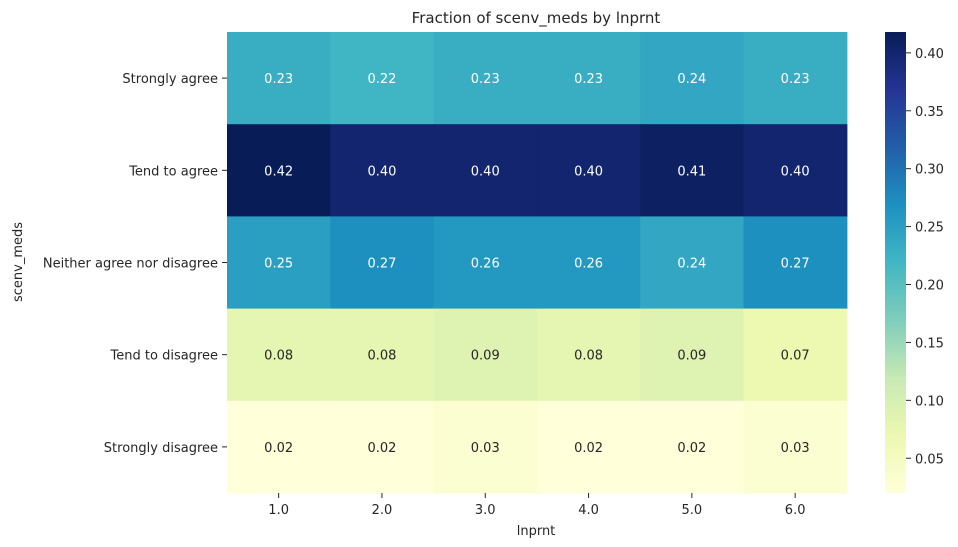 This screenshot has width=958, height=547. What do you see at coordinates (18, 262) in the screenshot?
I see `y-axis-title: scenv_meds` at bounding box center [18, 262].